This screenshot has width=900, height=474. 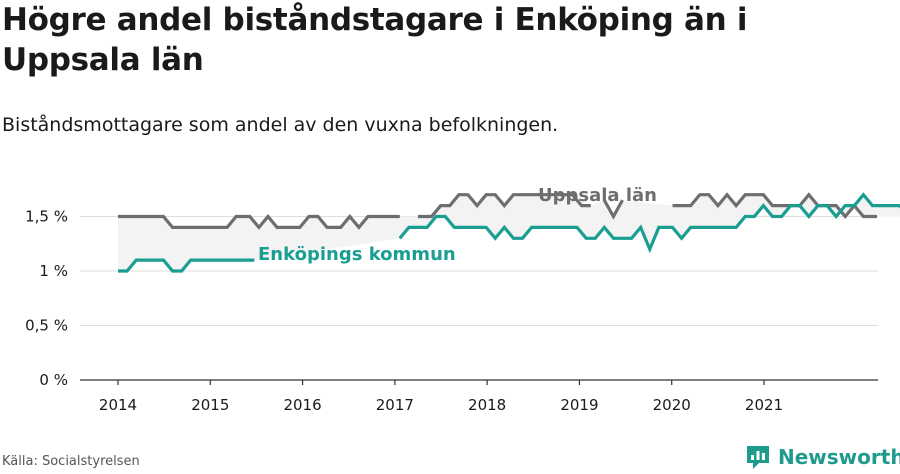 What do you see at coordinates (118, 405) in the screenshot?
I see `x-tick-label: 2014` at bounding box center [118, 405].